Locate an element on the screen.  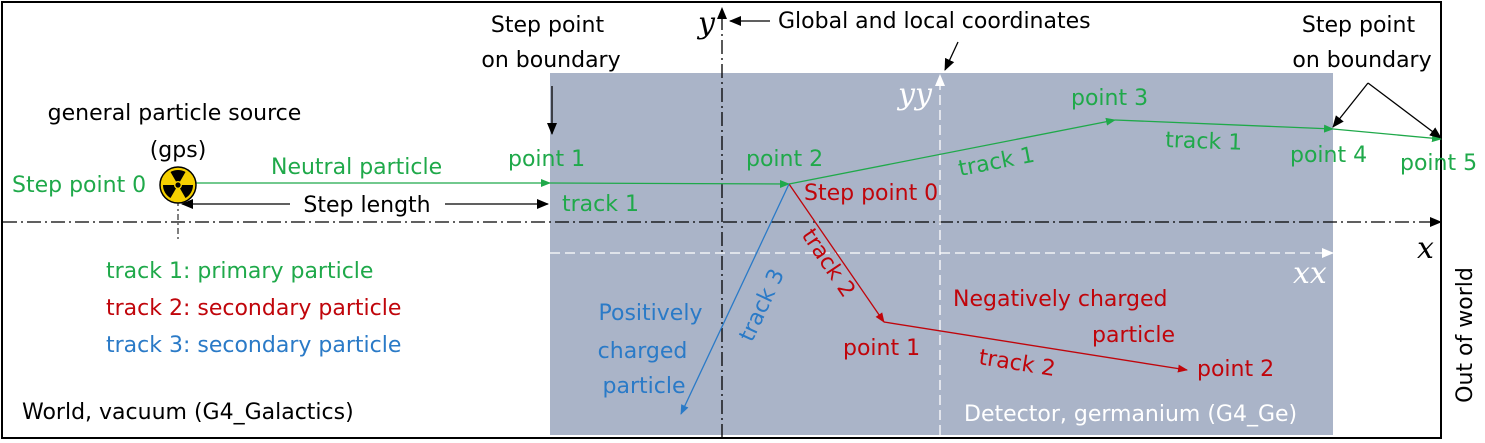
point-3-label: point 3 is located at coordinates (1109, 98).